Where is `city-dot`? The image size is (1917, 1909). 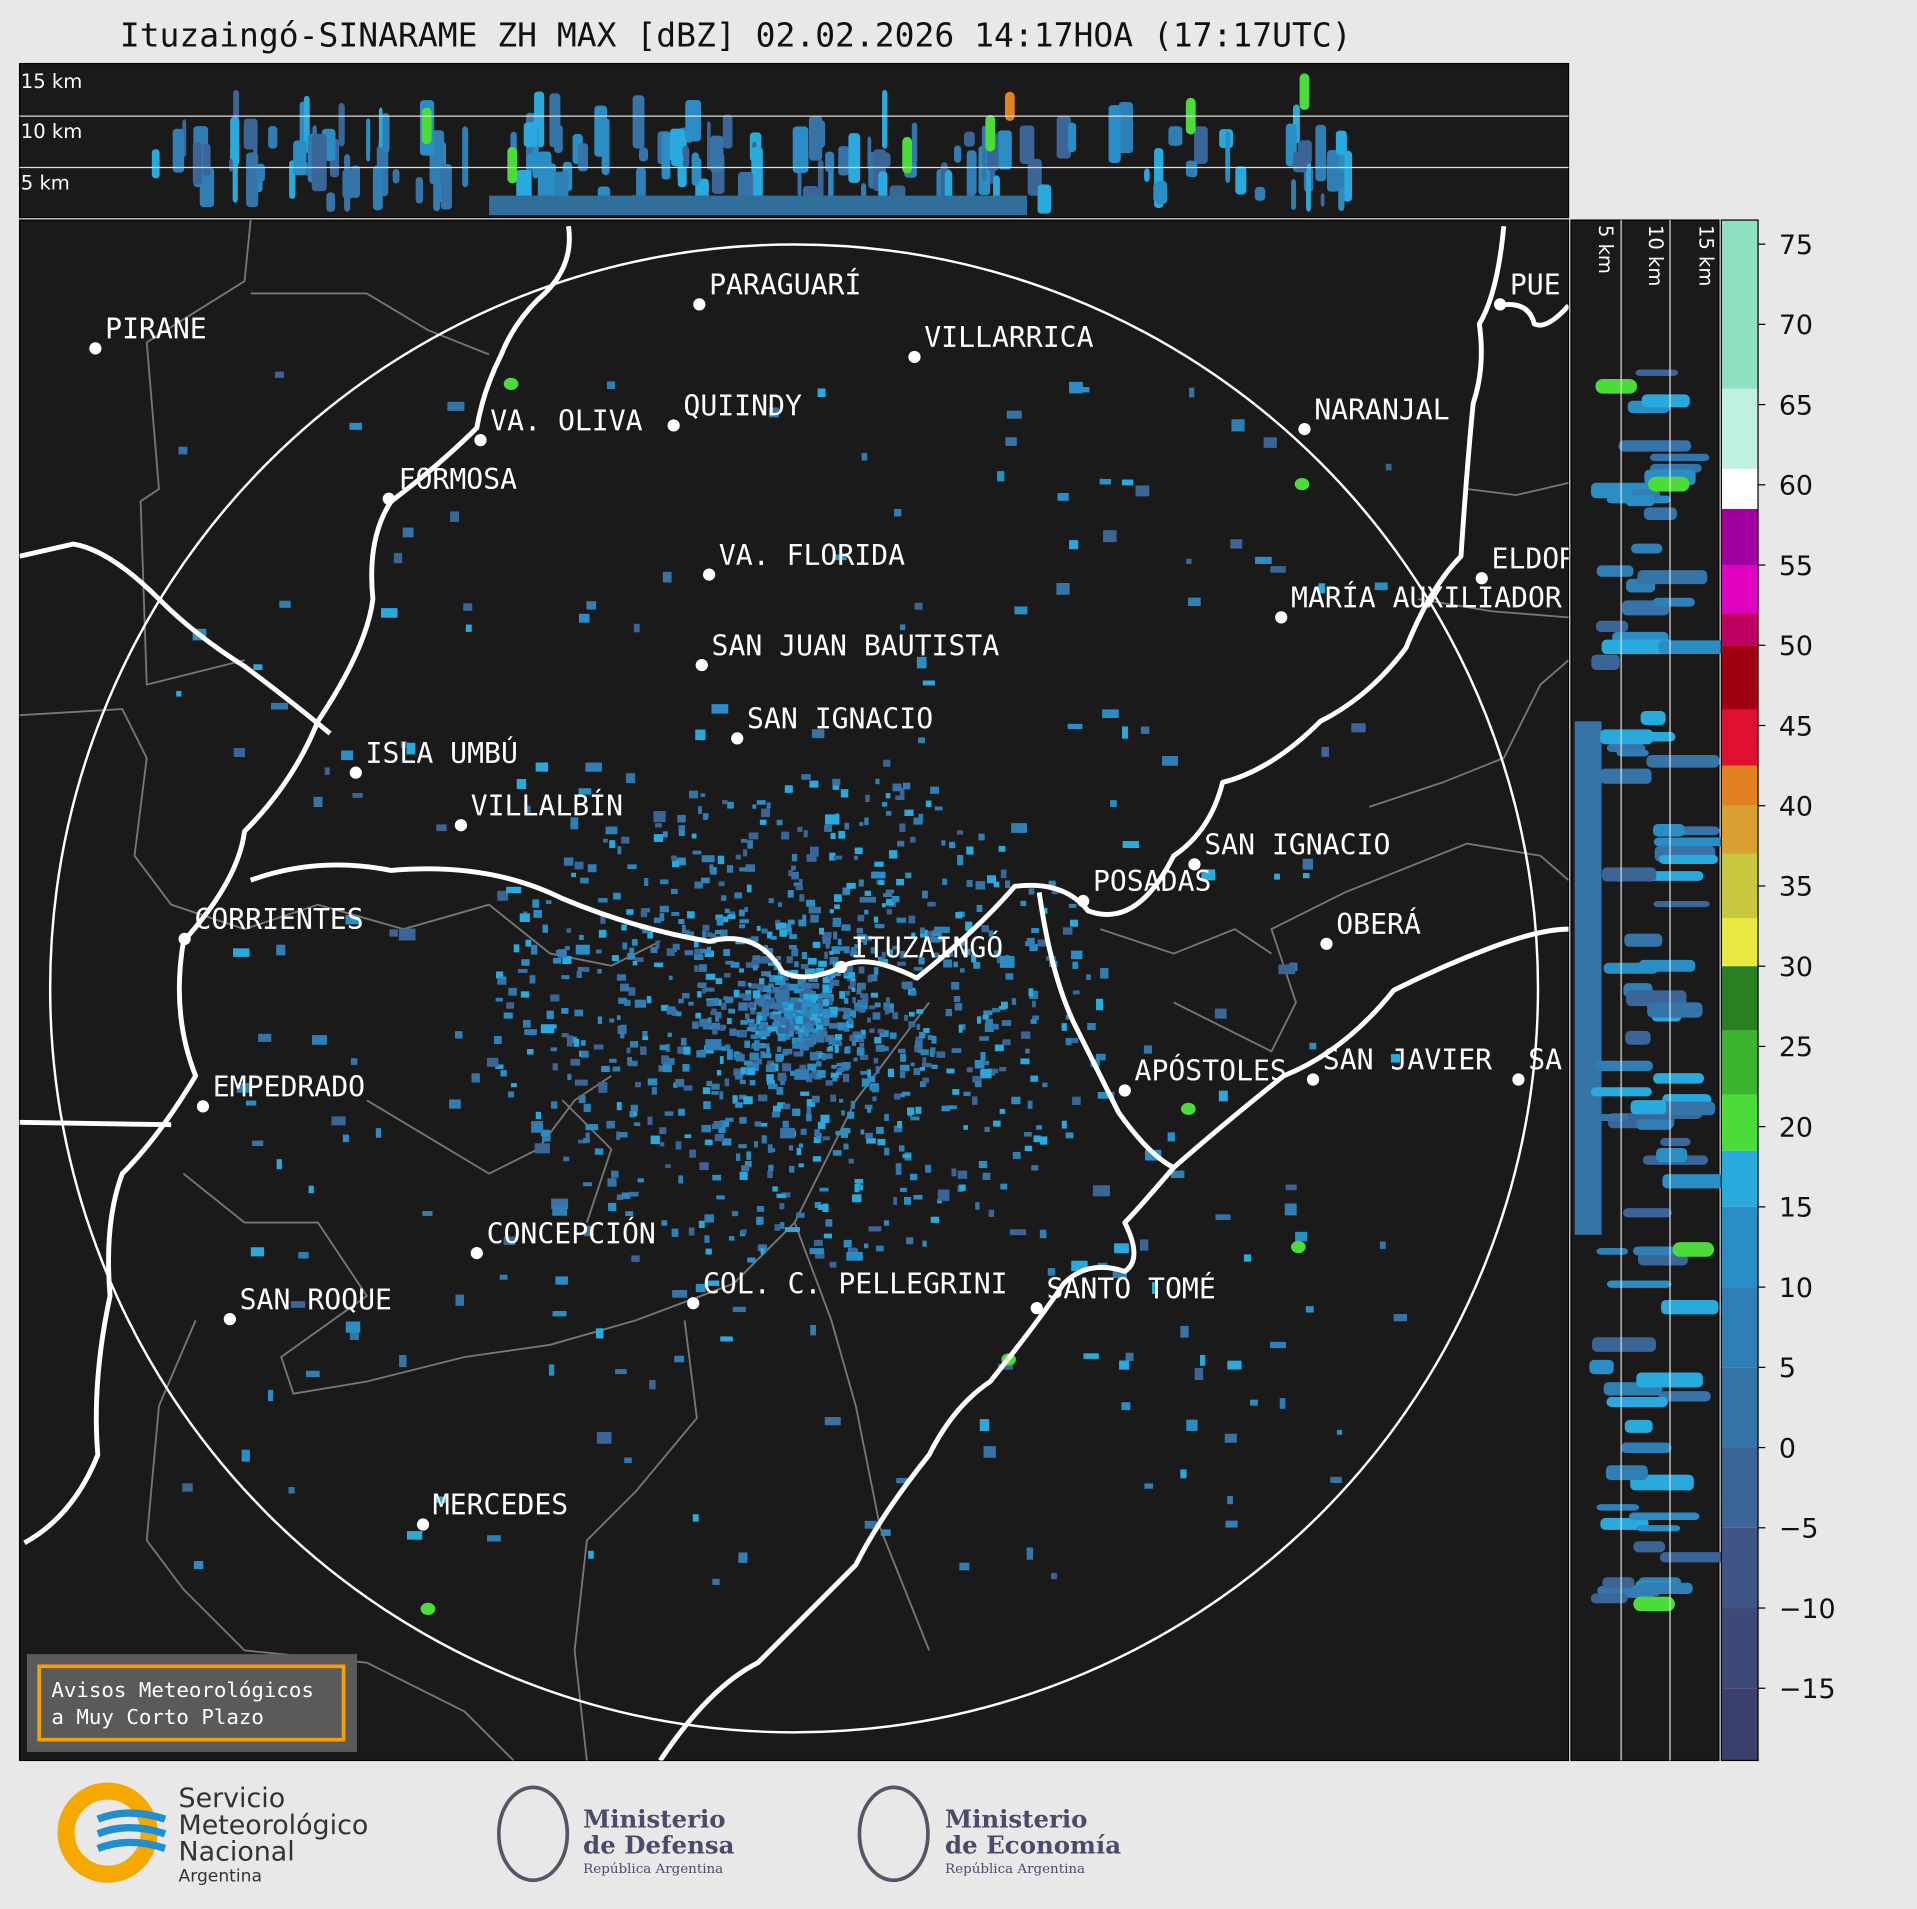 city-dot is located at coordinates (388, 498).